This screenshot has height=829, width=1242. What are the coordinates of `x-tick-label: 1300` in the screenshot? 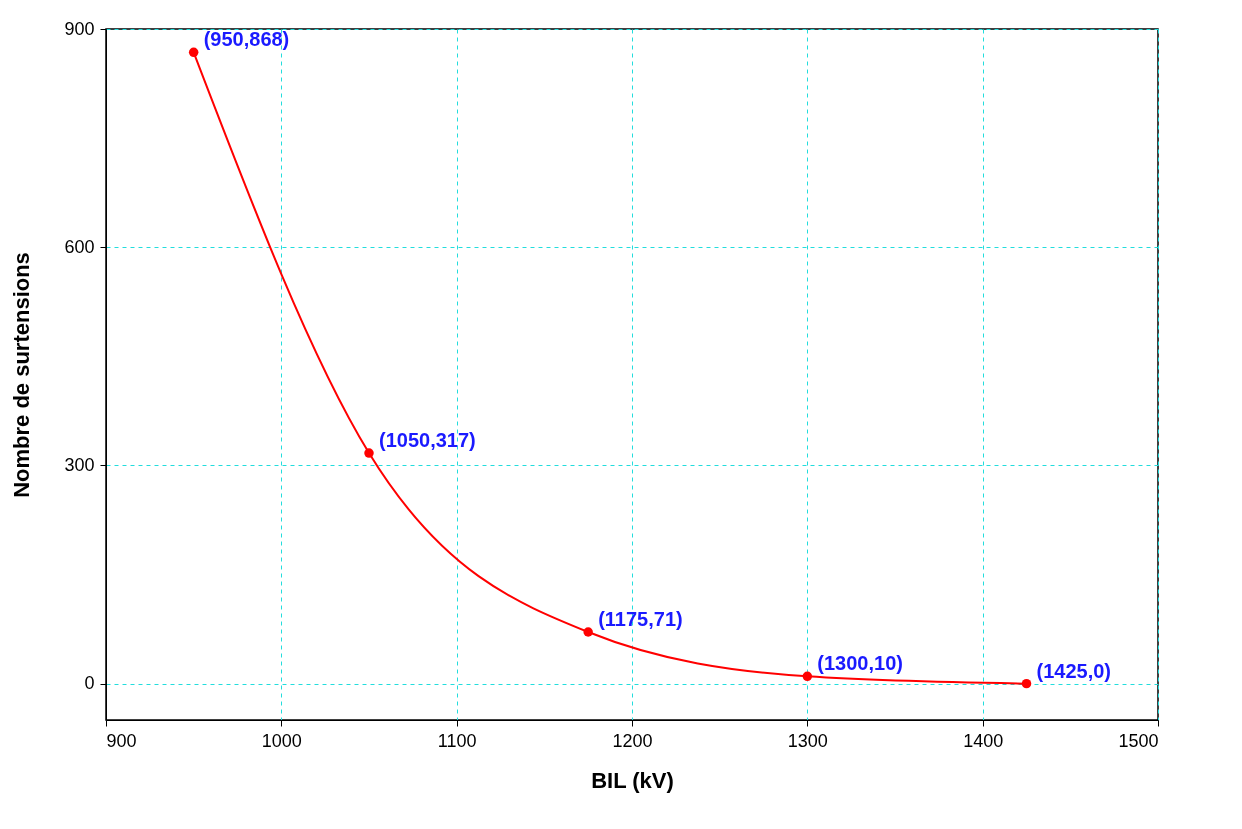 It's located at (807, 740).